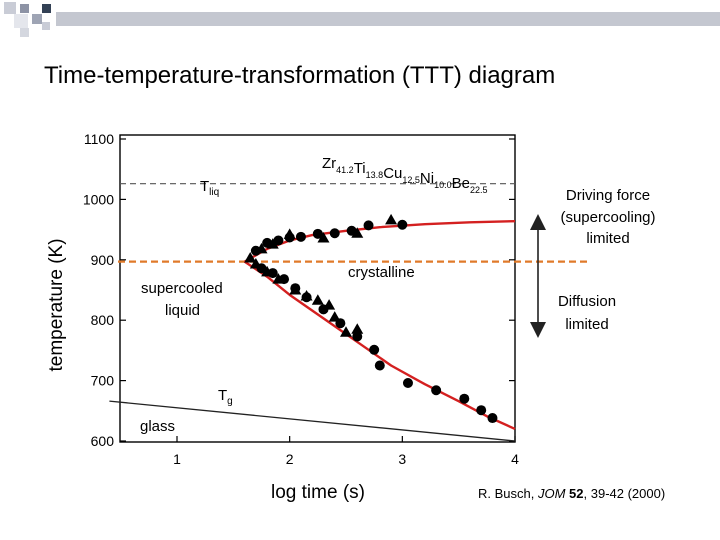 This screenshot has width=720, height=540. I want to click on tliq-label-sub: liq, so click(214, 192).